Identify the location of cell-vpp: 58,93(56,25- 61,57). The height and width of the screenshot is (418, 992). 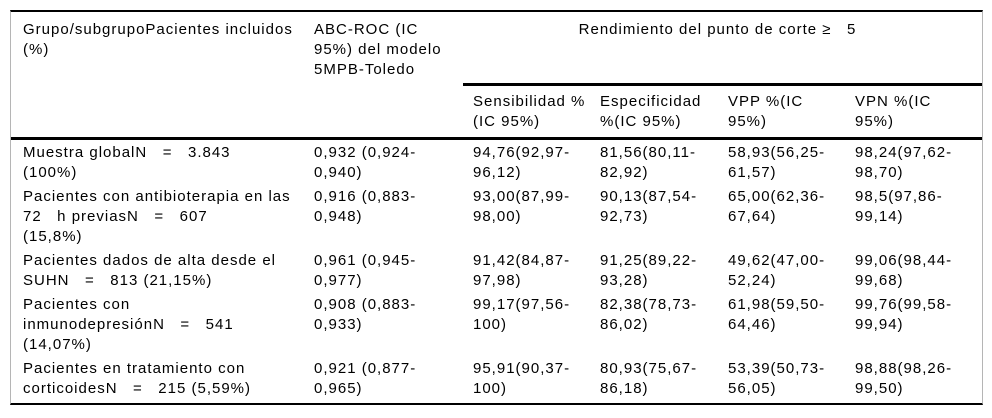
(777, 162).